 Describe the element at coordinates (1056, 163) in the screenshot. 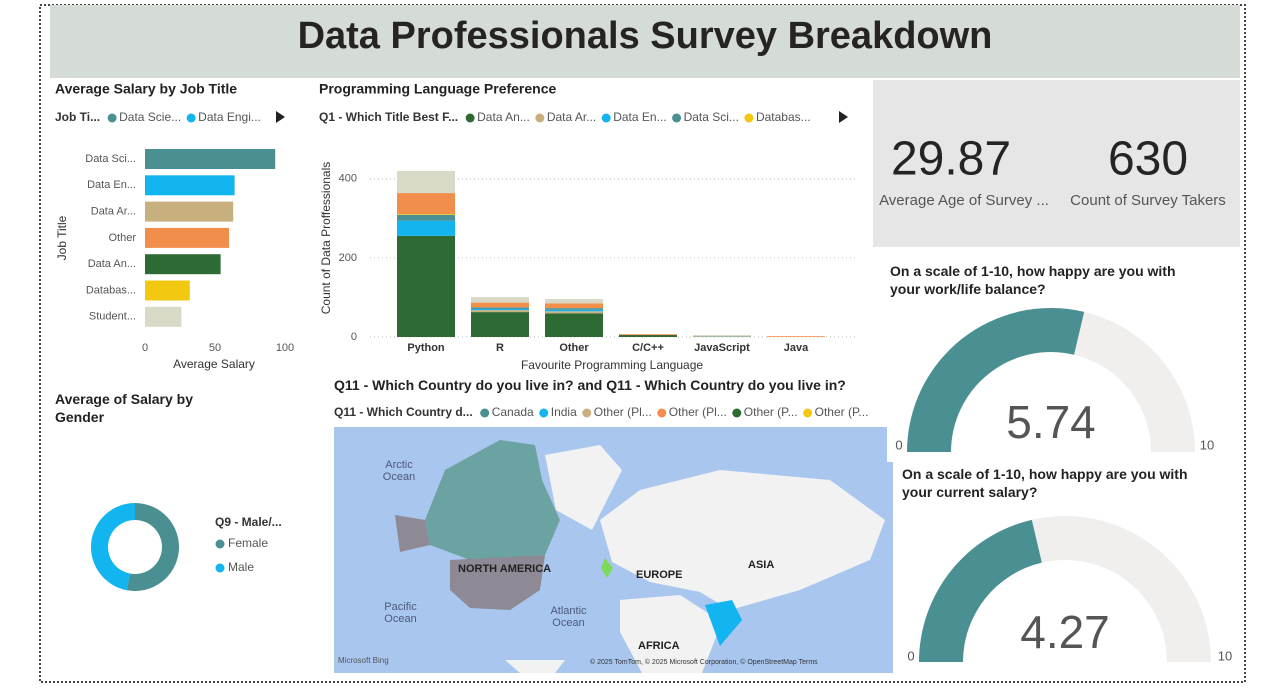

I see `kpi-panel` at that location.